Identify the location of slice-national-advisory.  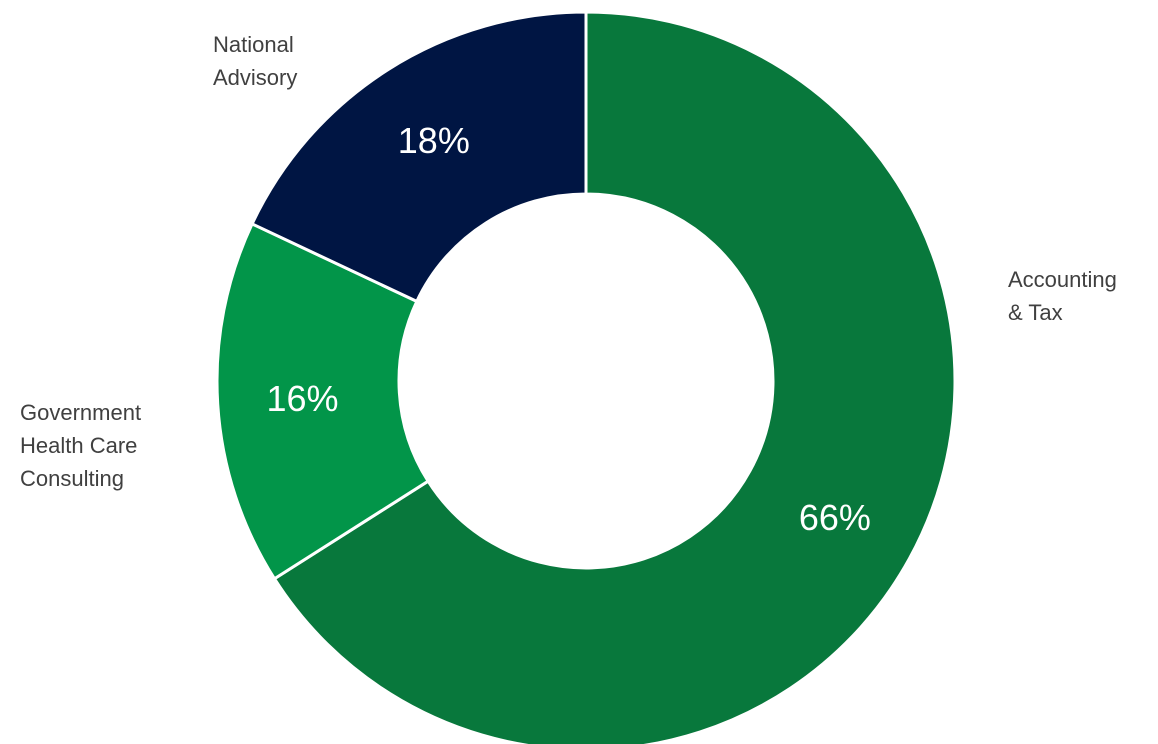
(419, 157).